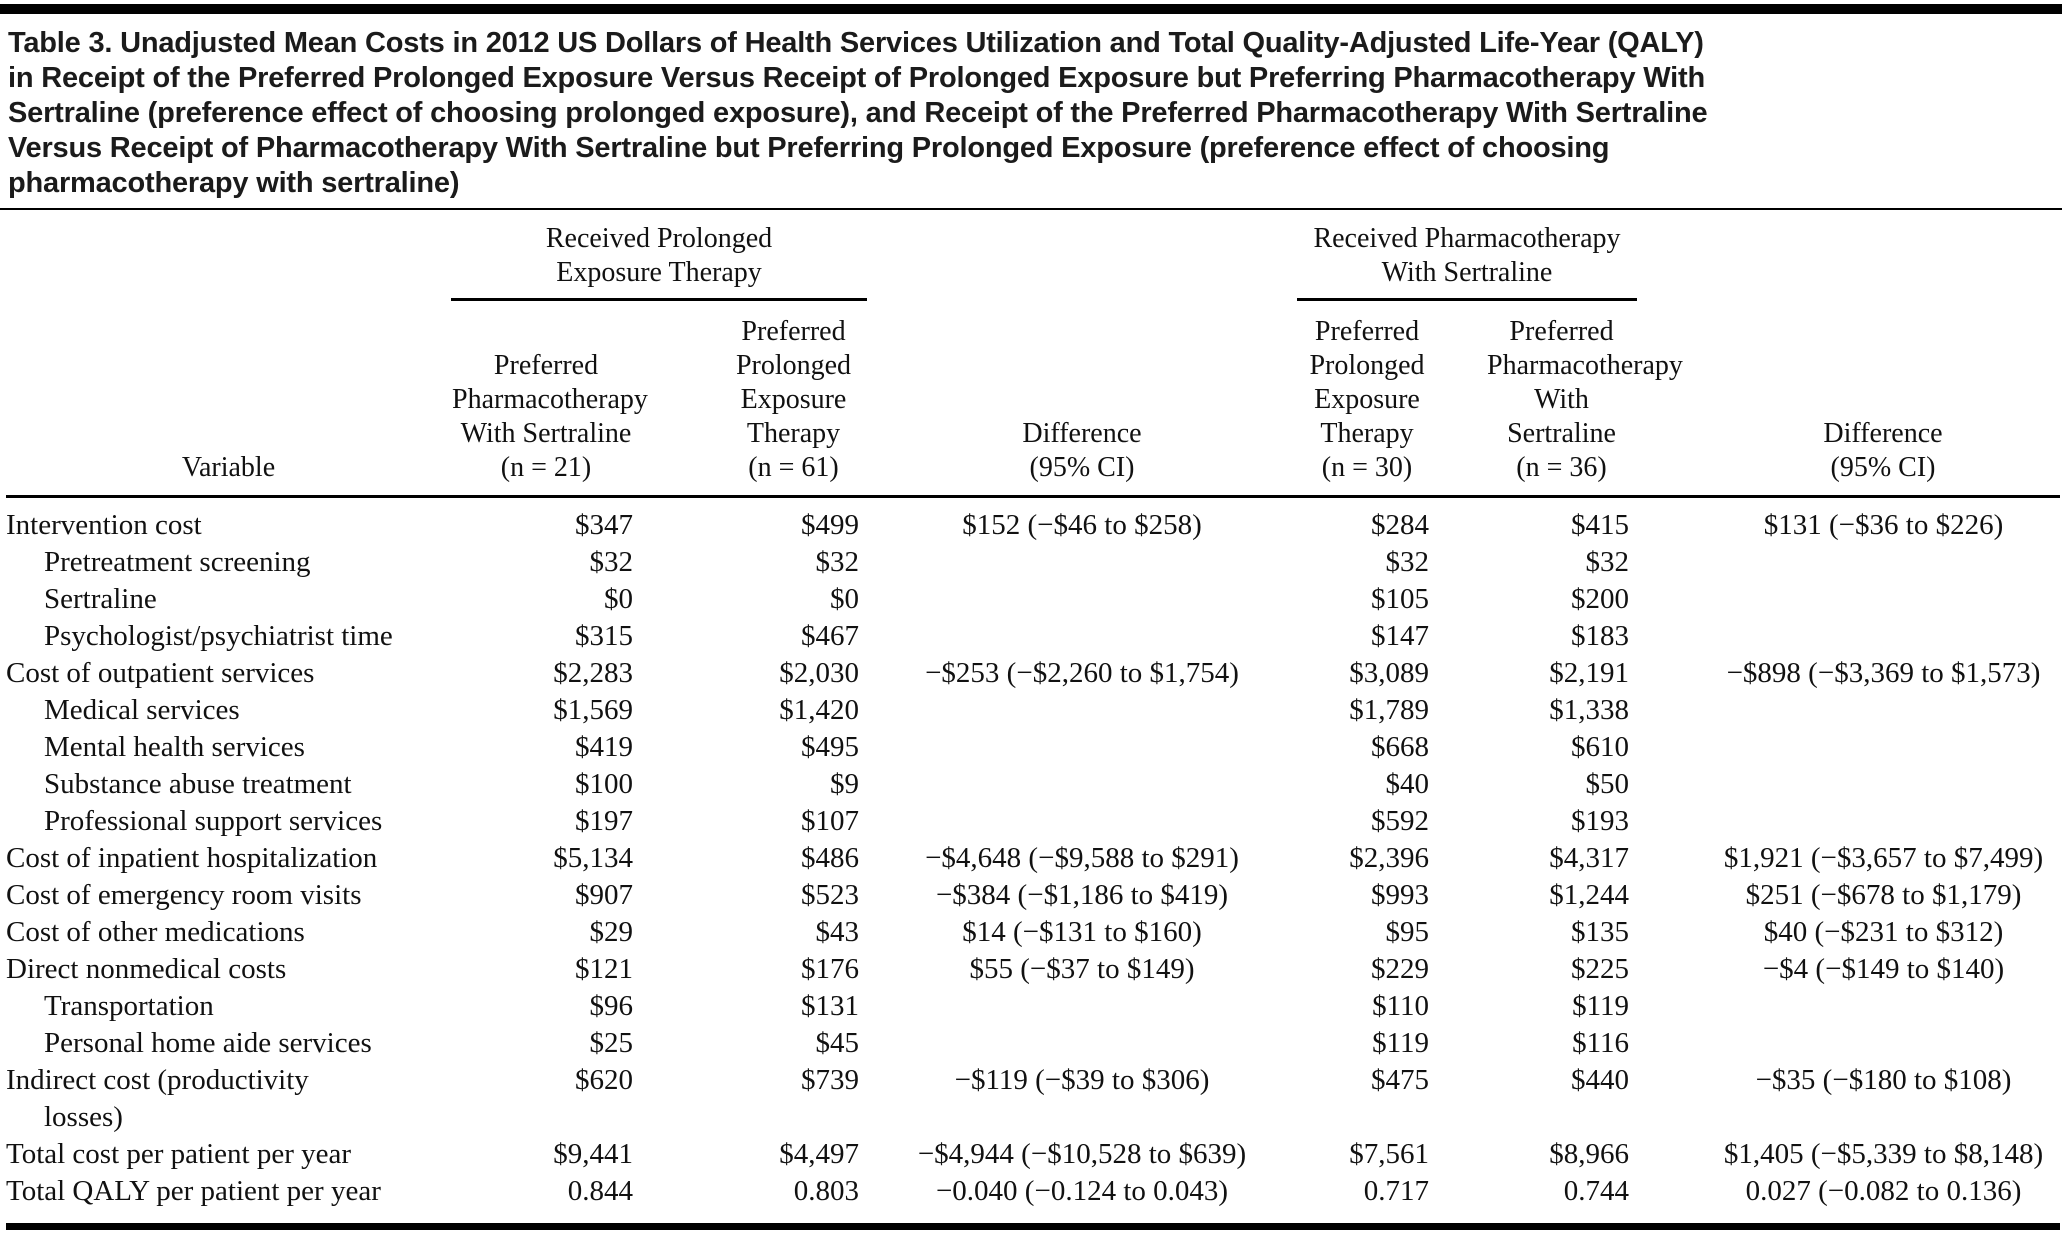 Image resolution: width=2062 pixels, height=1243 pixels. What do you see at coordinates (1883, 673) in the screenshot?
I see `value-ph-difference: −$898 (−$3,369 to $1,573)` at bounding box center [1883, 673].